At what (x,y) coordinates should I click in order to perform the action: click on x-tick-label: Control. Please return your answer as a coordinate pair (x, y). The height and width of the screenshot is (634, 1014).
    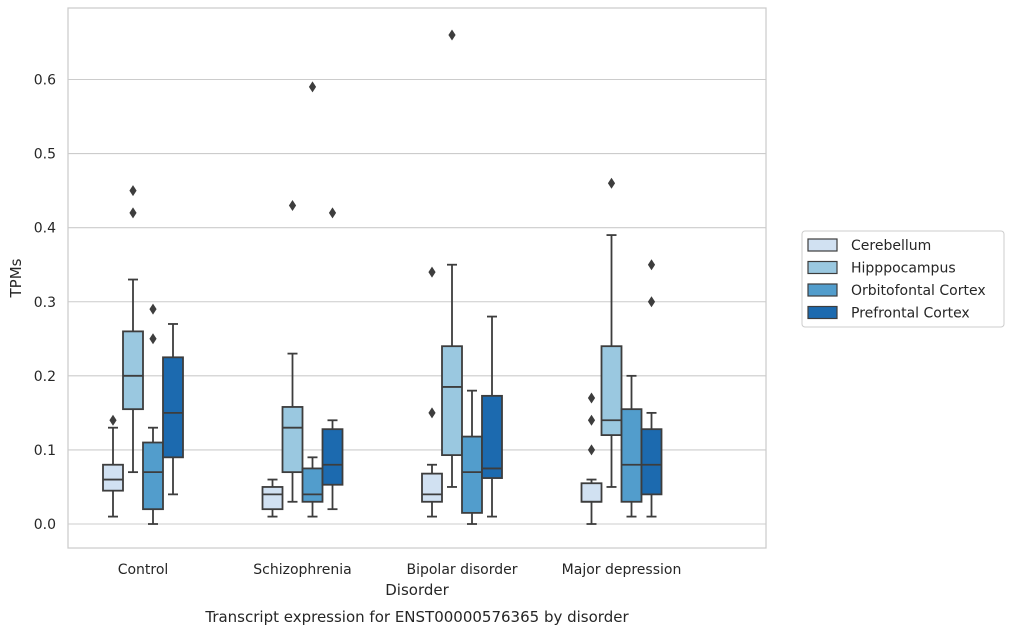
    Looking at the image, I should click on (143, 570).